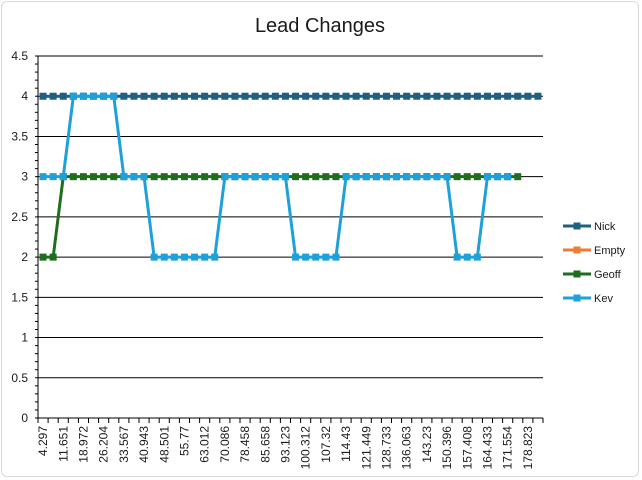 Image resolution: width=642 pixels, height=480 pixels. I want to click on x-tick-label: 100.312, so click(306, 448).